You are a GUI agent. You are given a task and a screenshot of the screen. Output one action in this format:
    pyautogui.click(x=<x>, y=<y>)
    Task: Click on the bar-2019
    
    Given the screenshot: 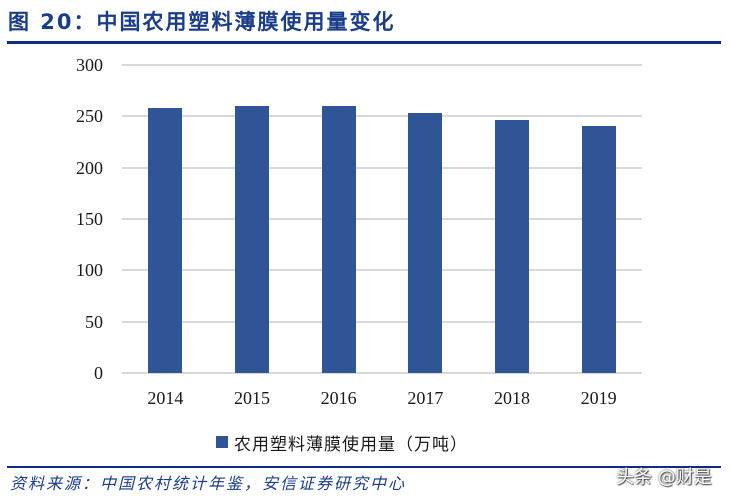 What is the action you would take?
    pyautogui.click(x=598, y=249)
    